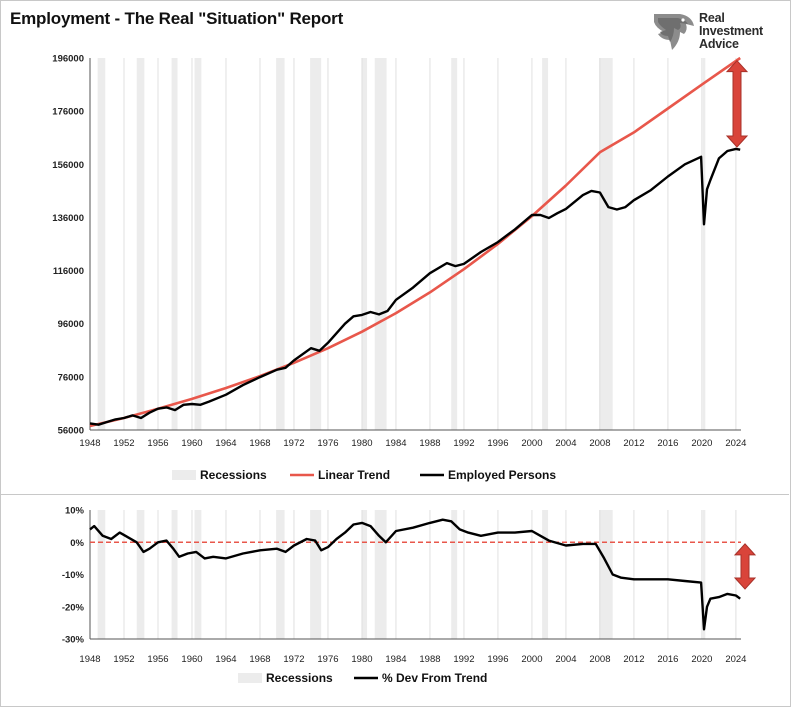  I want to click on top-y-tick-label-2: 96000, so click(71, 324).